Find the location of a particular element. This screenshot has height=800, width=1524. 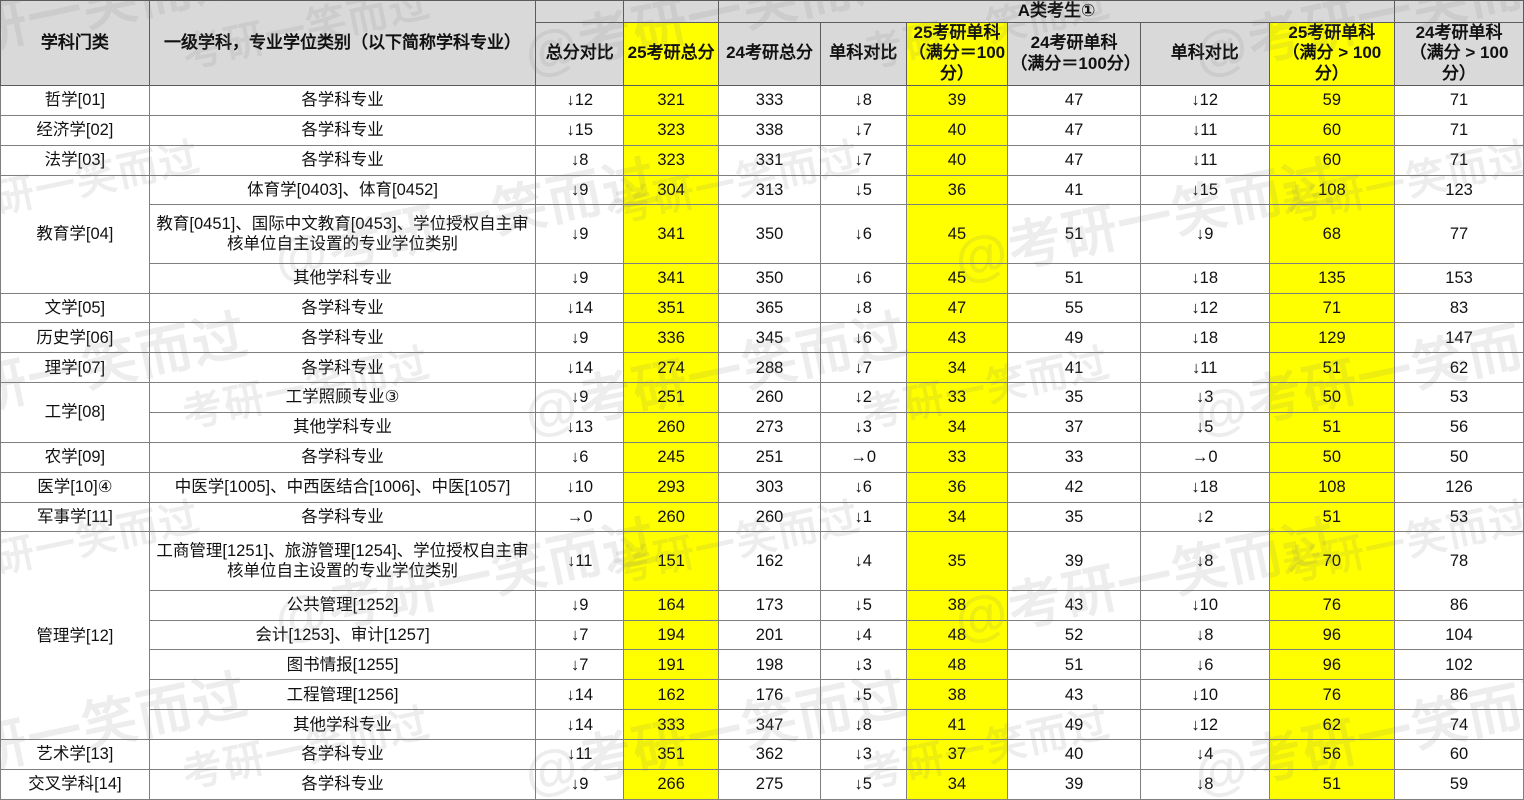

single-24-gt100-cell: 62 is located at coordinates (1459, 368).